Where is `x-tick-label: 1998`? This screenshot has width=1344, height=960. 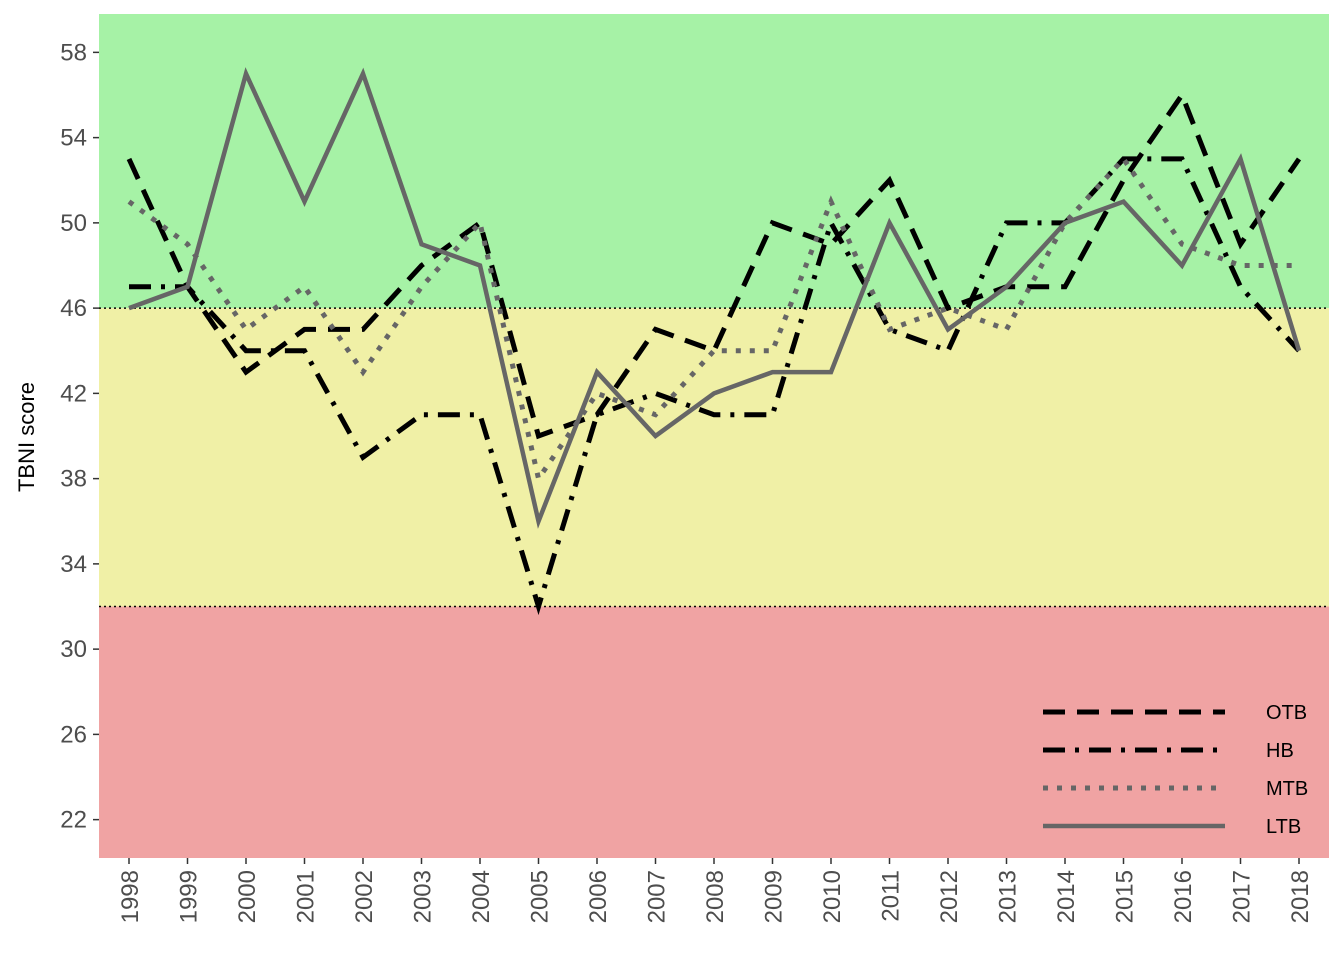 x-tick-label: 1998 is located at coordinates (130, 896).